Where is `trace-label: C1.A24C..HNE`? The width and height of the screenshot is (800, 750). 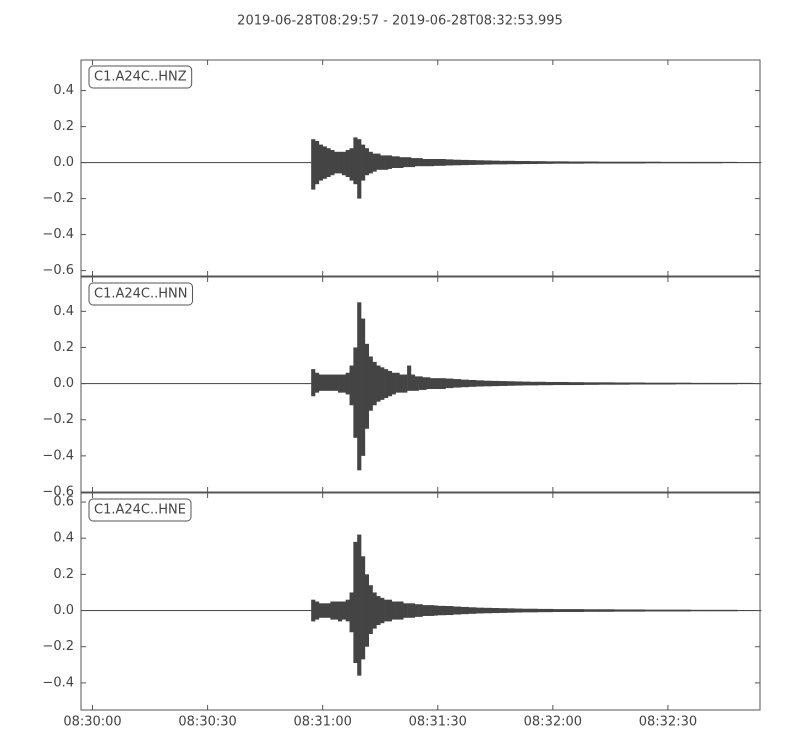
trace-label: C1.A24C..HNE is located at coordinates (140, 510).